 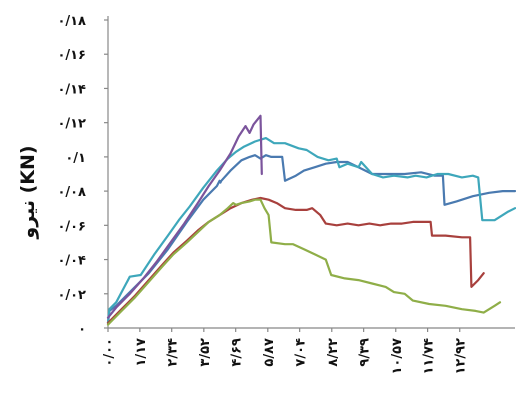 I want to click on x-tick-label: ۸/۲۲, so click(x=333, y=352).